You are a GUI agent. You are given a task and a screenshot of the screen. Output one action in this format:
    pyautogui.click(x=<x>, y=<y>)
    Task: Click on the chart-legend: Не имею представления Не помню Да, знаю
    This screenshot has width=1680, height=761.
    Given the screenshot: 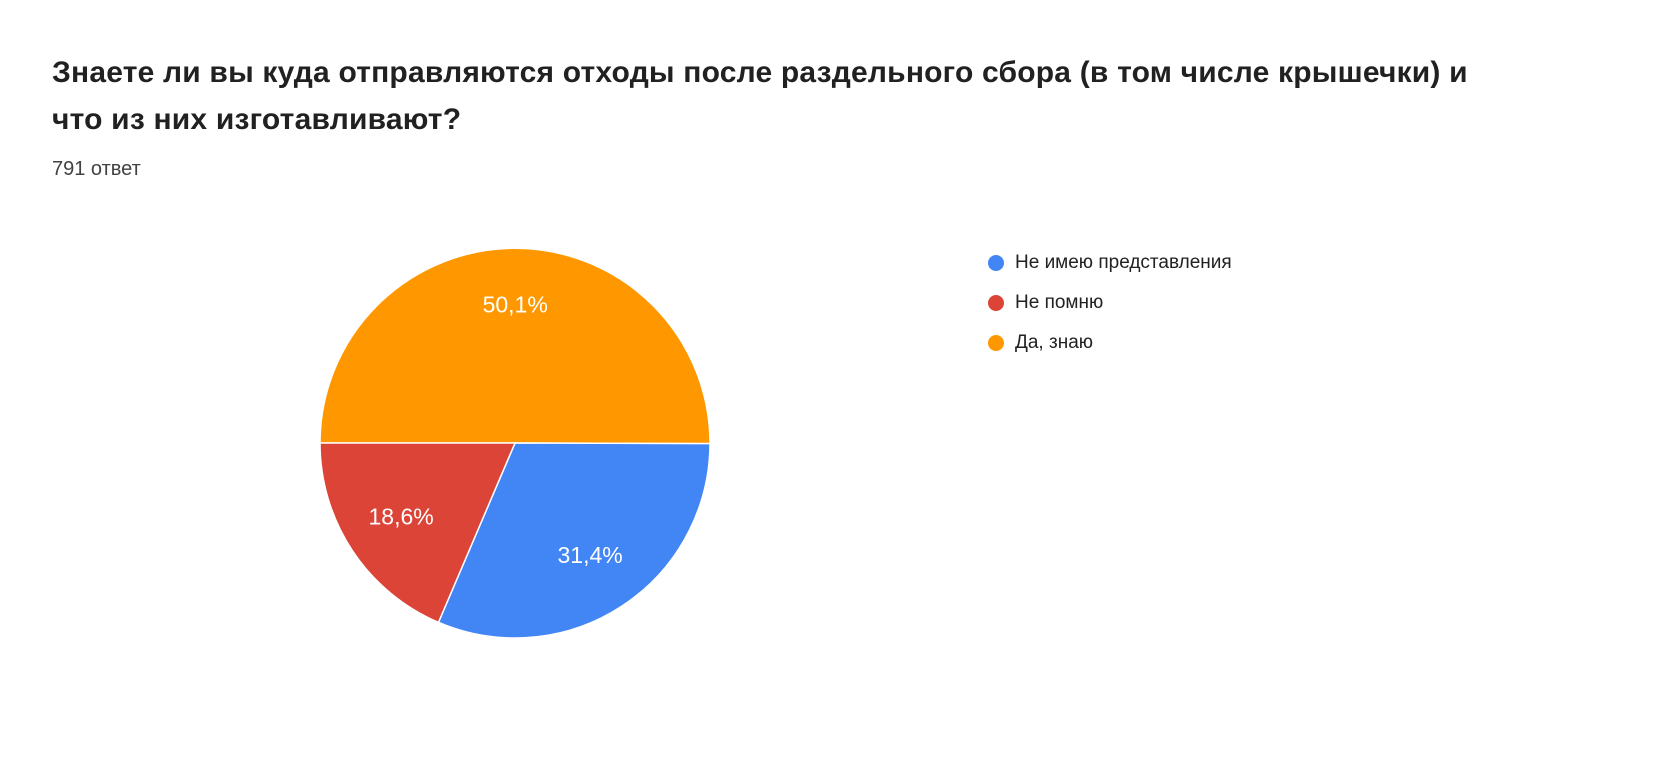 What is the action you would take?
    pyautogui.click(x=1110, y=312)
    